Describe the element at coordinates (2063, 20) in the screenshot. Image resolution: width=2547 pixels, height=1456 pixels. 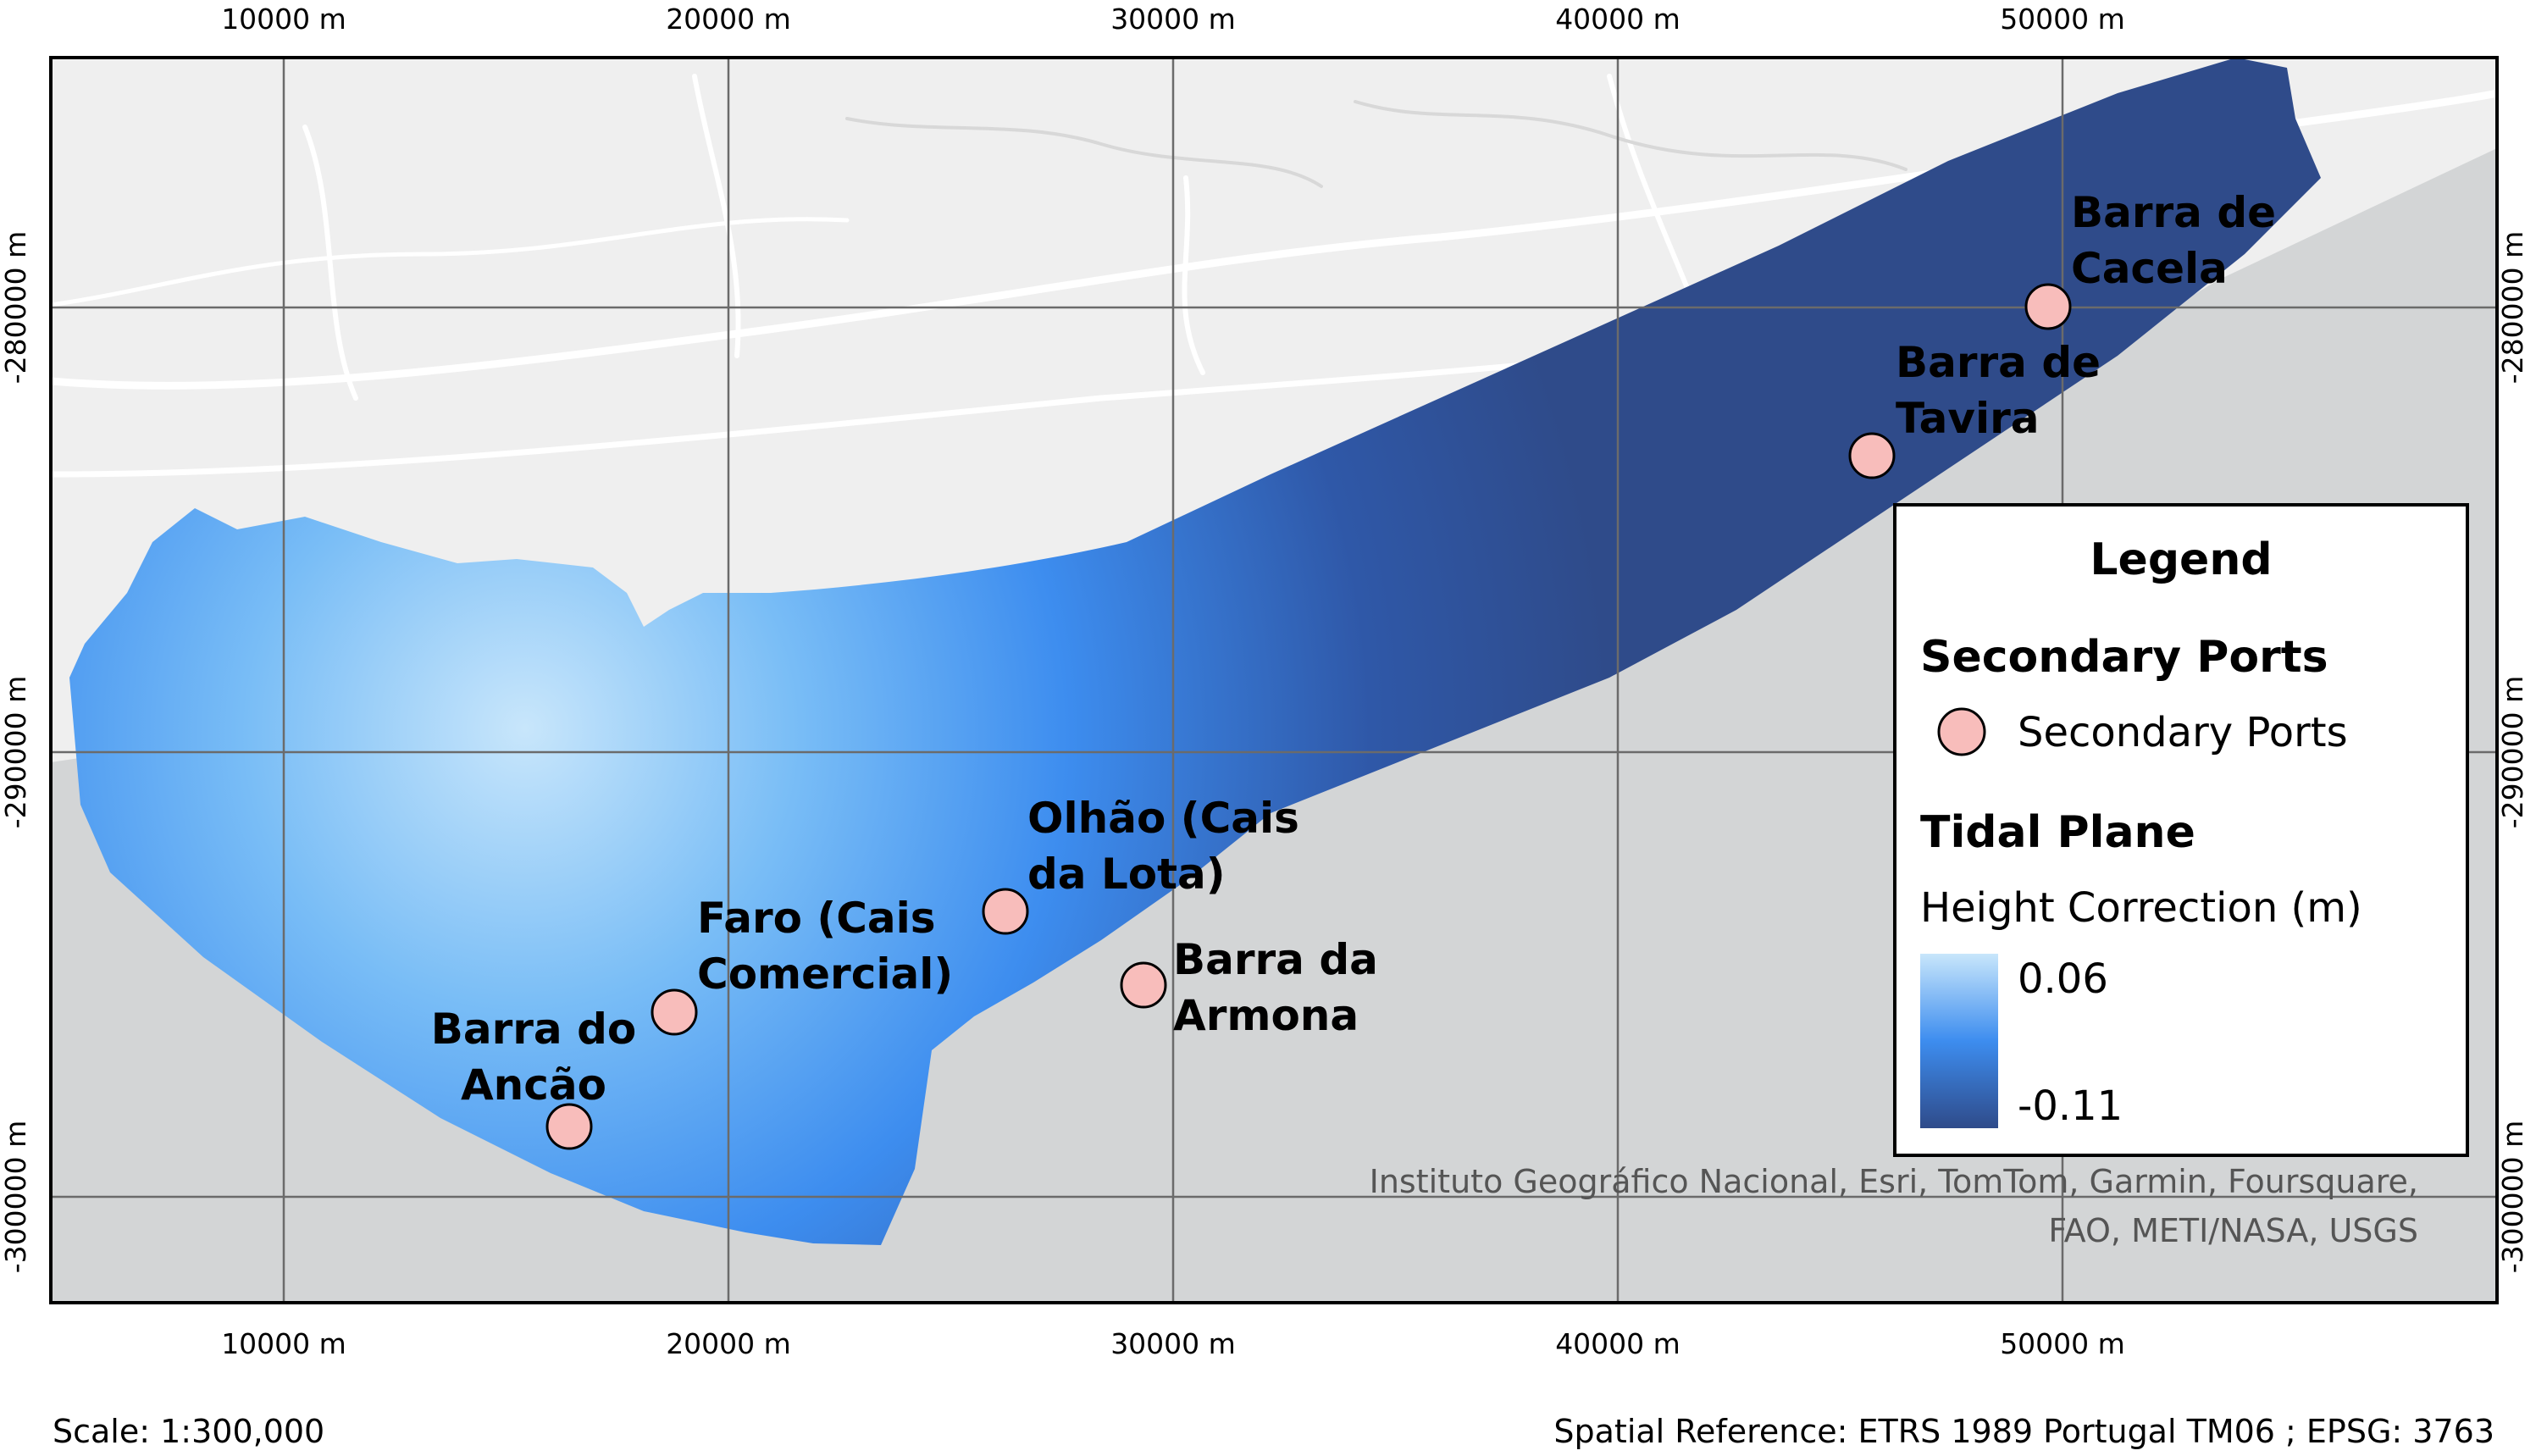
I see `x-tick-top-5: 50000 m` at that location.